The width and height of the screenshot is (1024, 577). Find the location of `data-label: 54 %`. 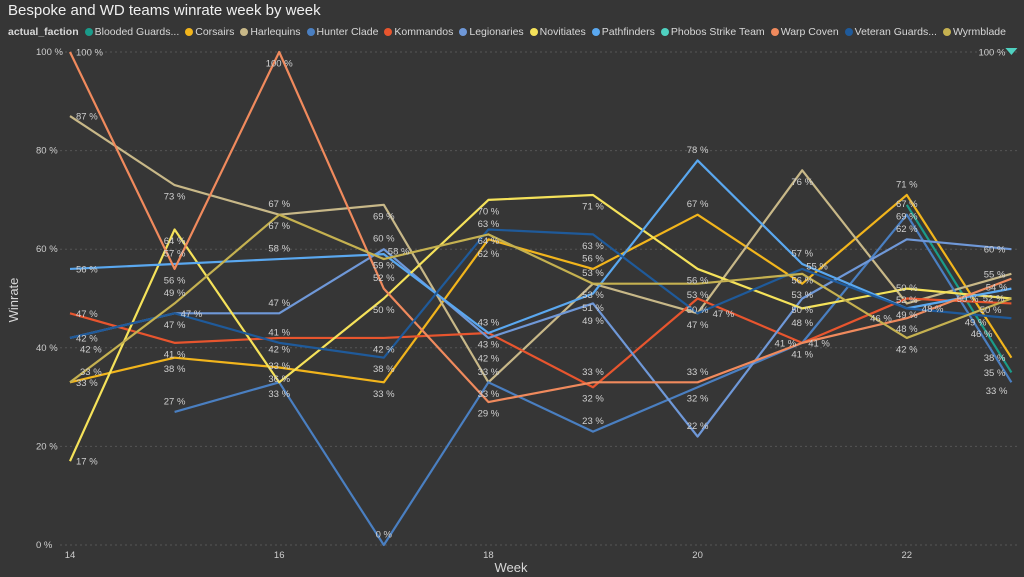

data-label: 54 % is located at coordinates (997, 287).